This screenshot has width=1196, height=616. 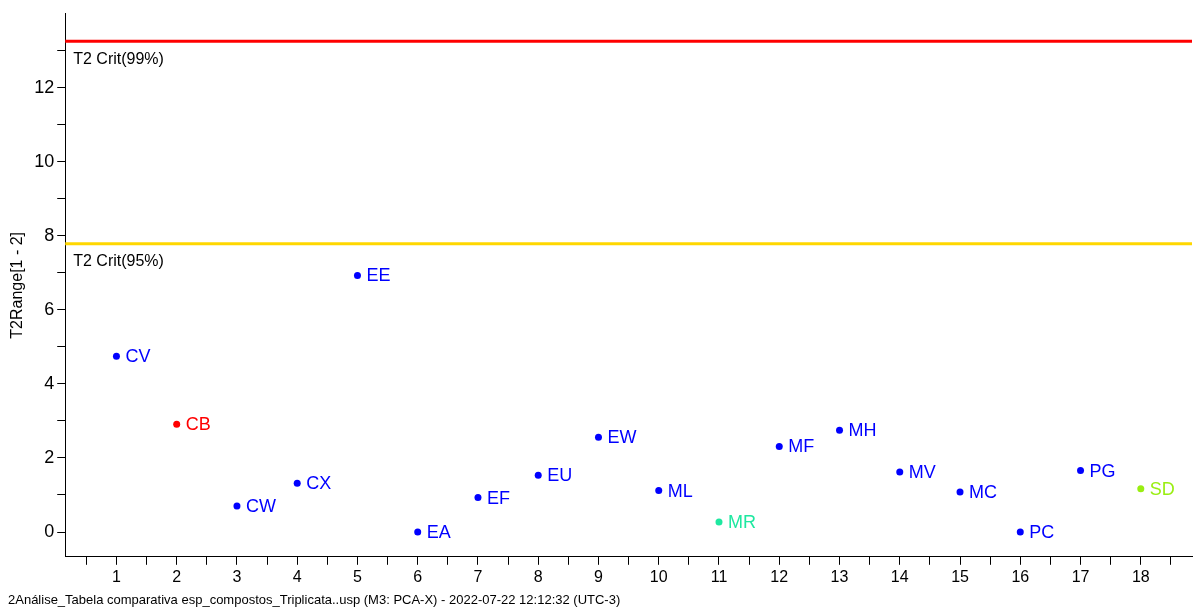 I want to click on x-tick-label: 4, so click(x=297, y=576).